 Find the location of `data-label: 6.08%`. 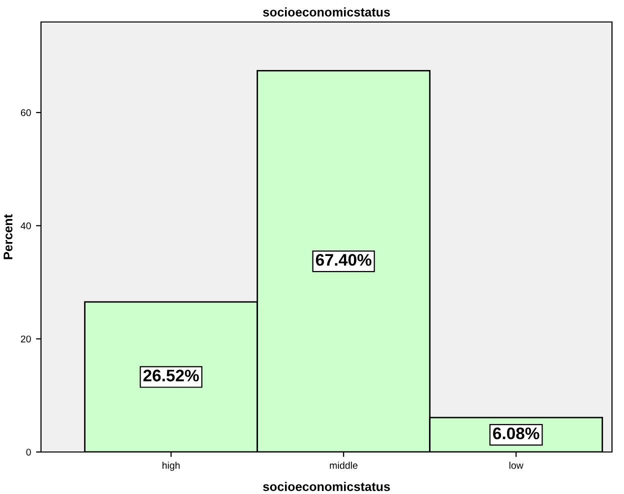

data-label: 6.08% is located at coordinates (516, 433).